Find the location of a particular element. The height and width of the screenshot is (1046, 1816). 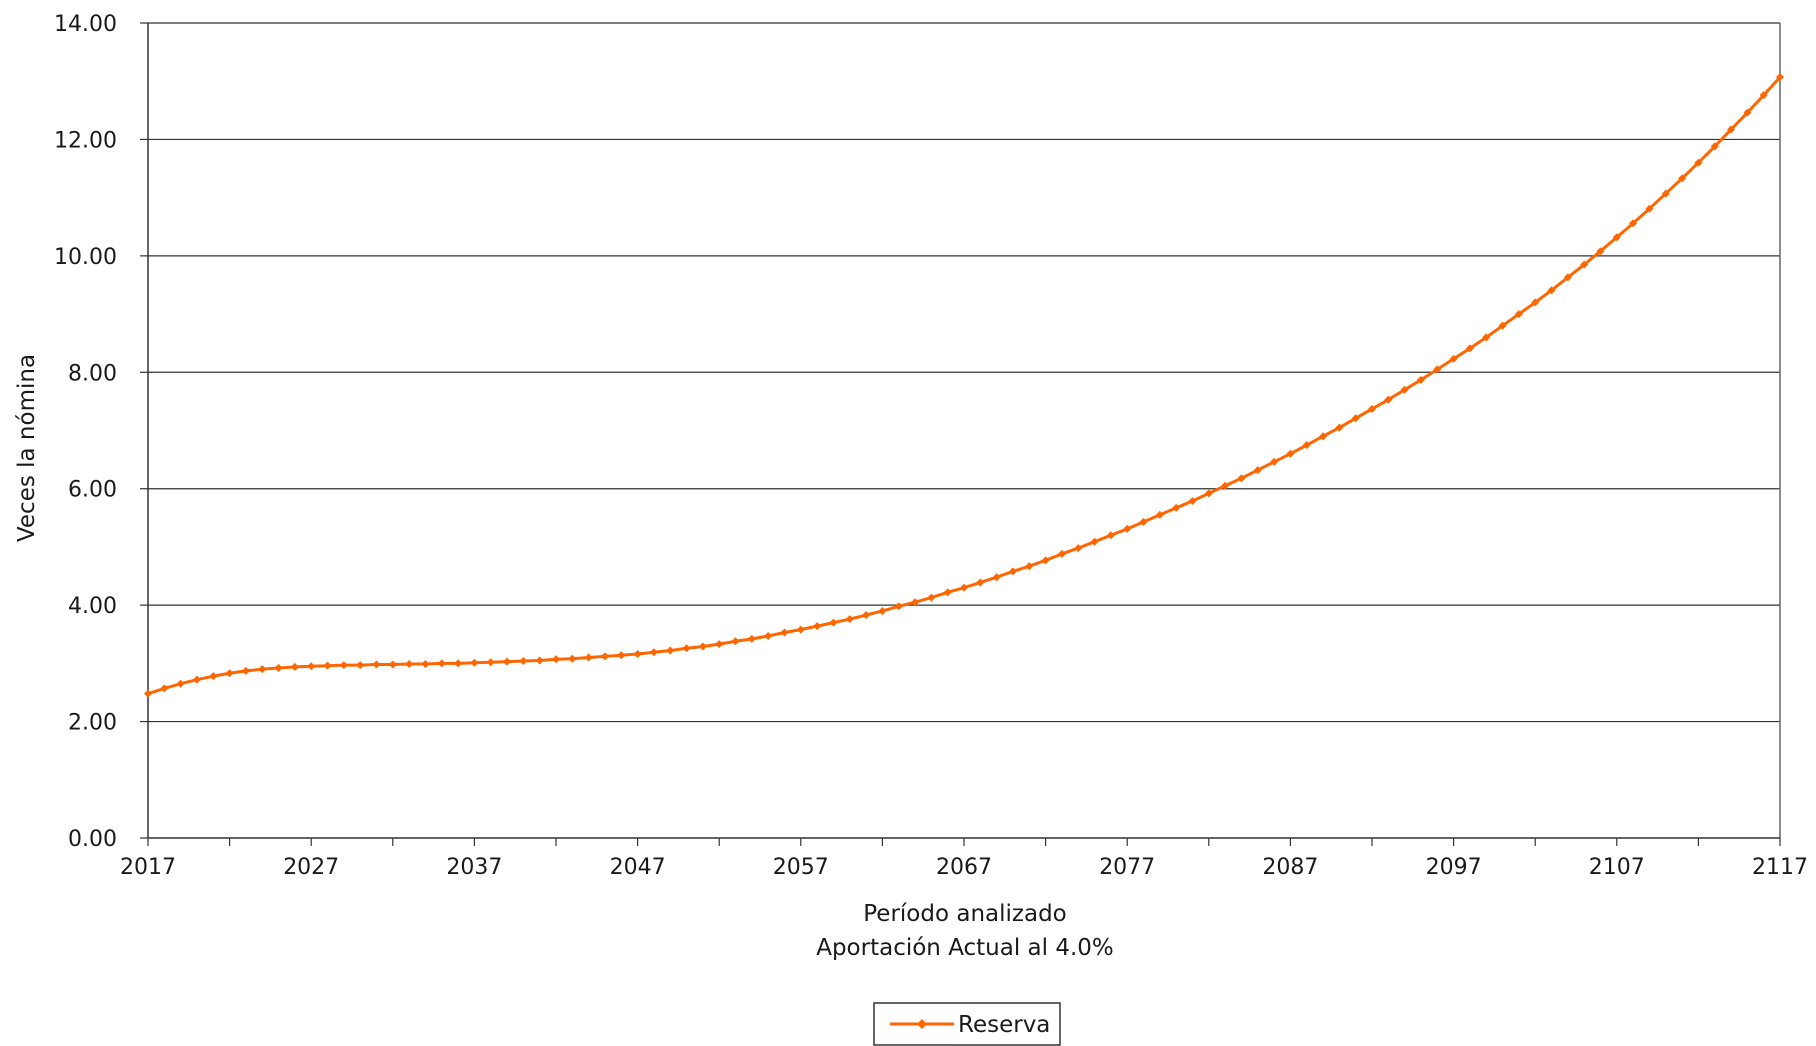

x-tick-label: 2017 is located at coordinates (148, 867).